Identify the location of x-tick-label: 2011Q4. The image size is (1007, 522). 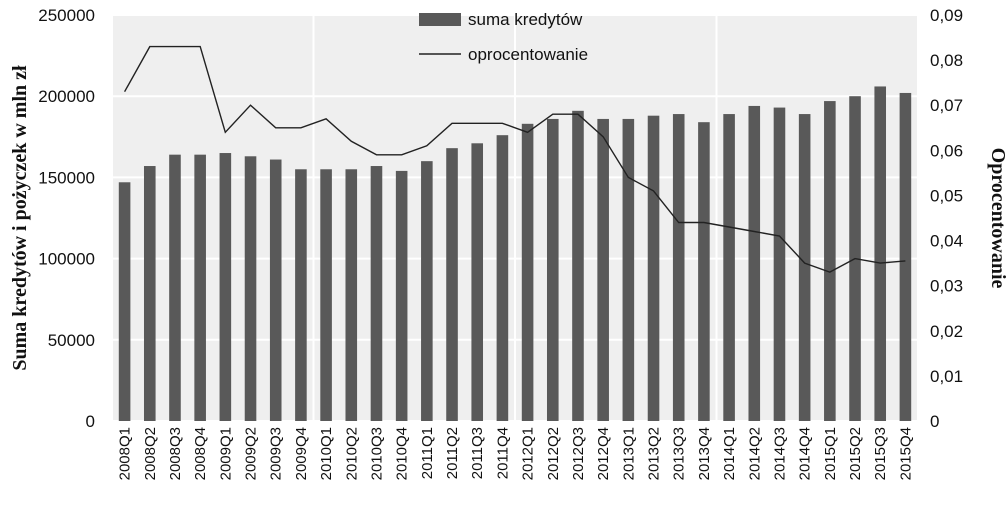
(502, 453).